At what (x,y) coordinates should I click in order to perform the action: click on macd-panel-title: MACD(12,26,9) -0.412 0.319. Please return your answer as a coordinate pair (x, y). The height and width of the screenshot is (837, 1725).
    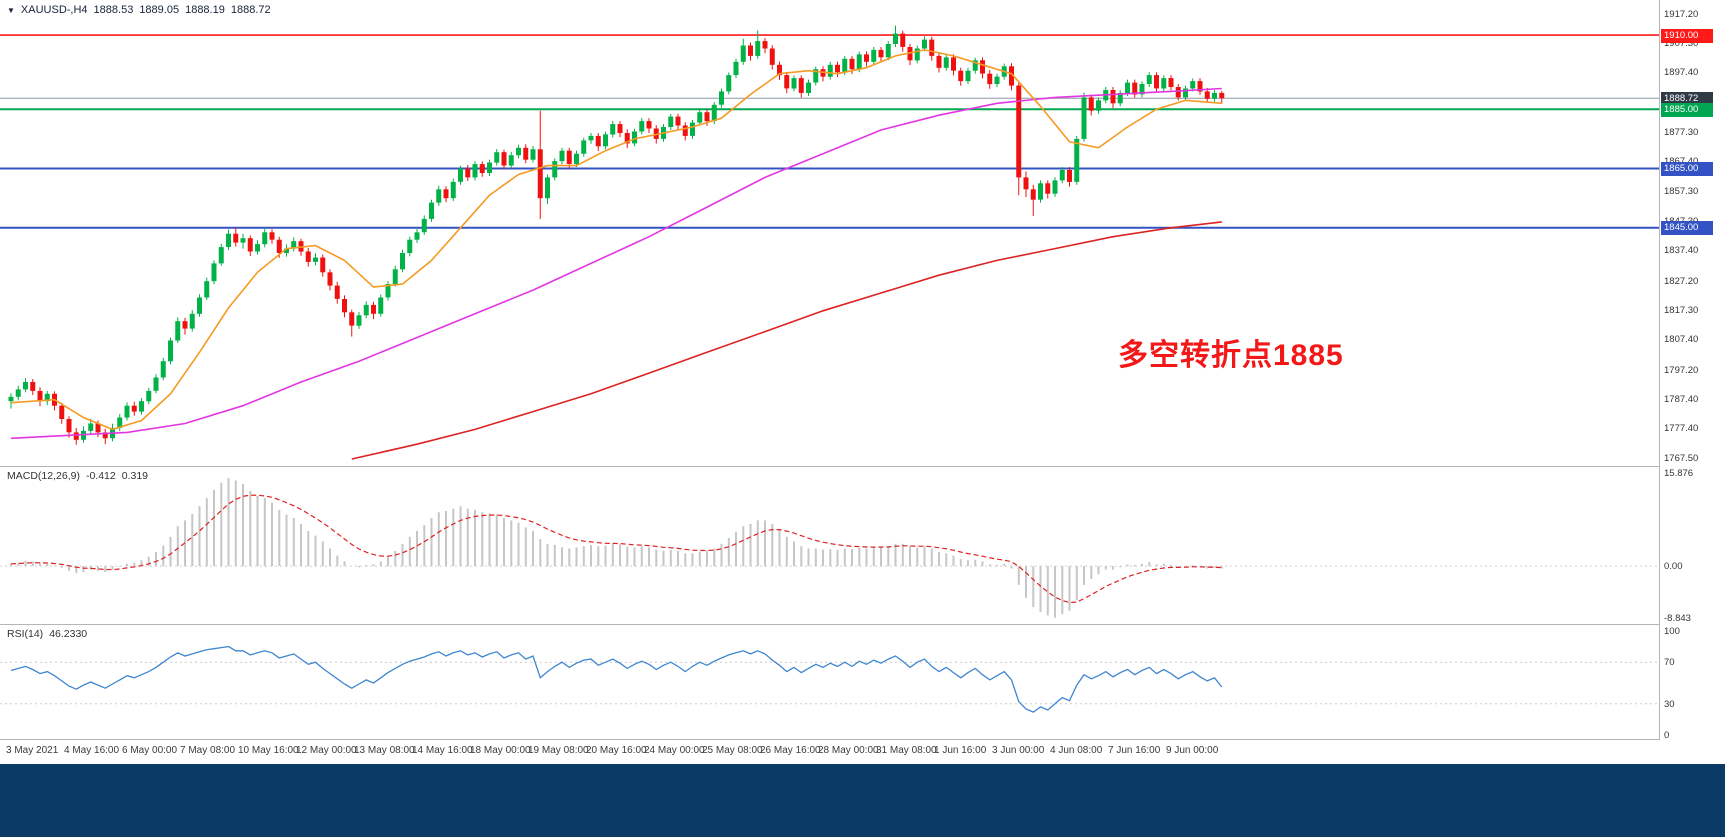
    Looking at the image, I should click on (77, 476).